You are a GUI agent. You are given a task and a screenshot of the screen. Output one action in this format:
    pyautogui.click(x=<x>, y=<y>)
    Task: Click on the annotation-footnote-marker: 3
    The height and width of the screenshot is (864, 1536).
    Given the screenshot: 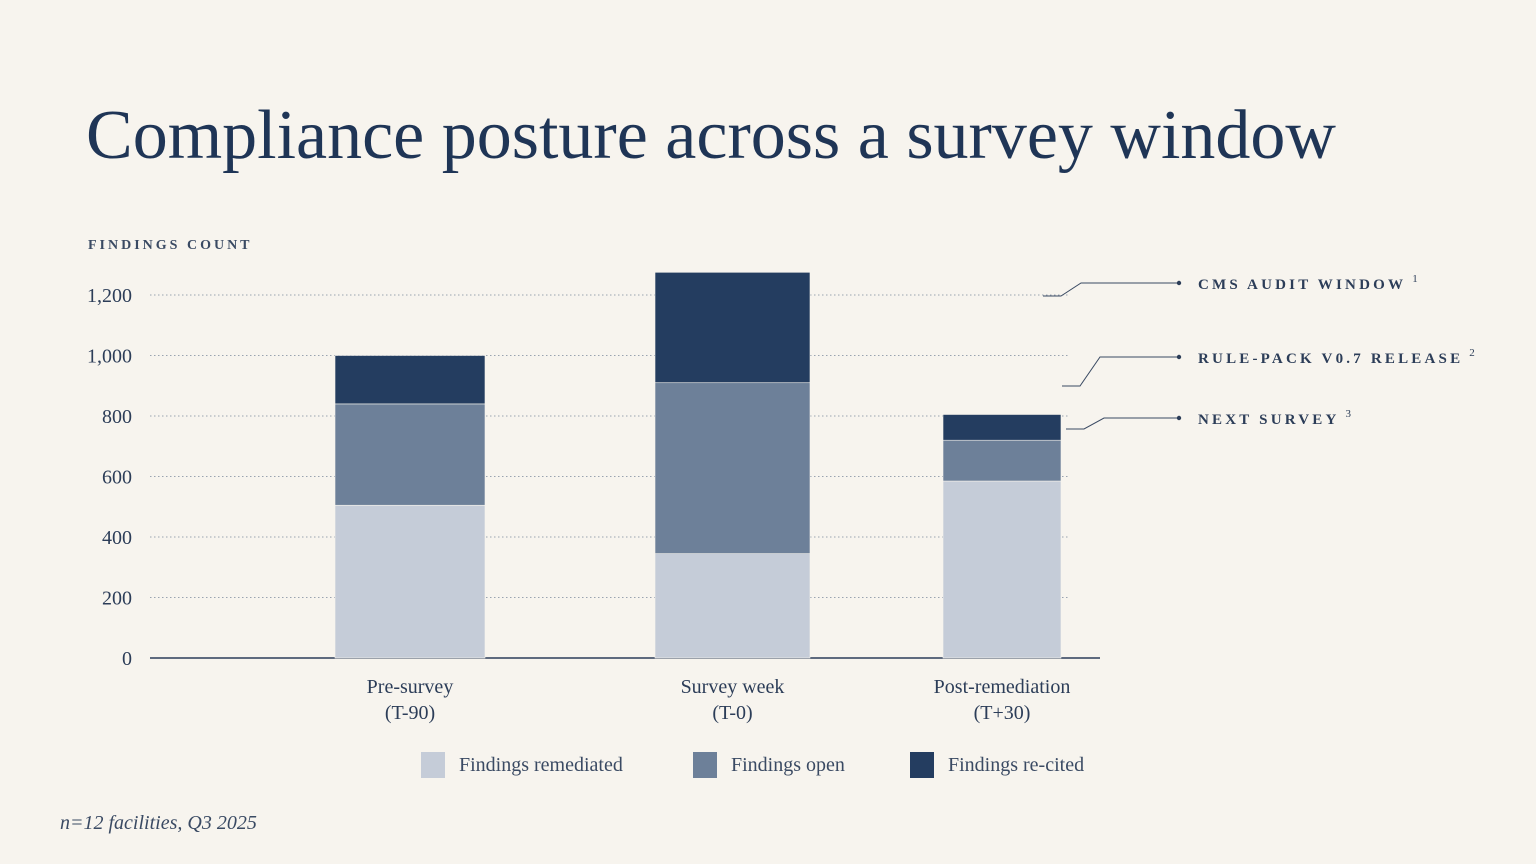 What is the action you would take?
    pyautogui.click(x=1349, y=414)
    